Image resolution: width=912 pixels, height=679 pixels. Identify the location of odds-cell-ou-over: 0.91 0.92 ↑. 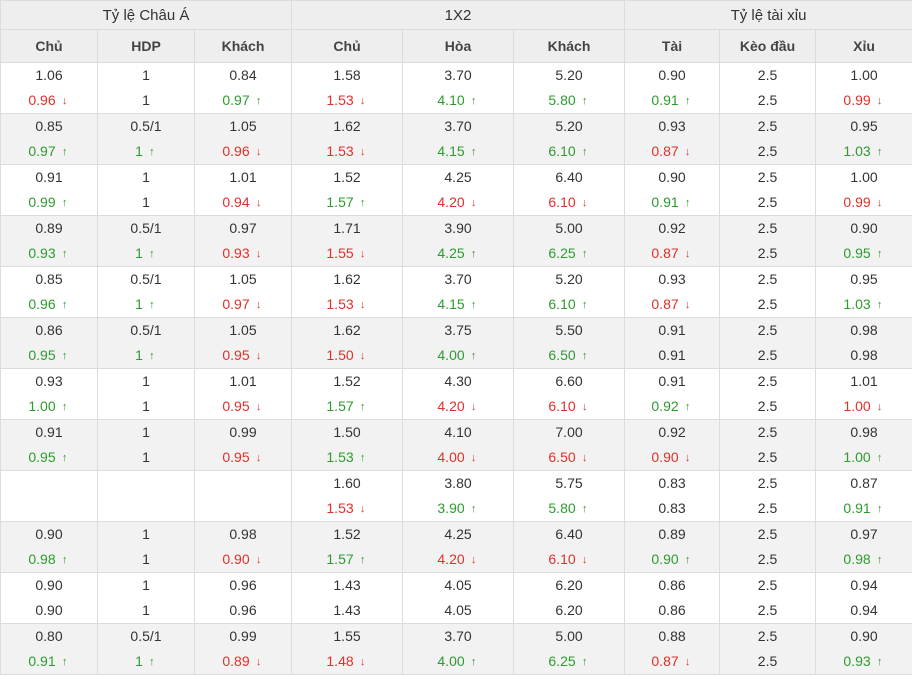
(672, 394).